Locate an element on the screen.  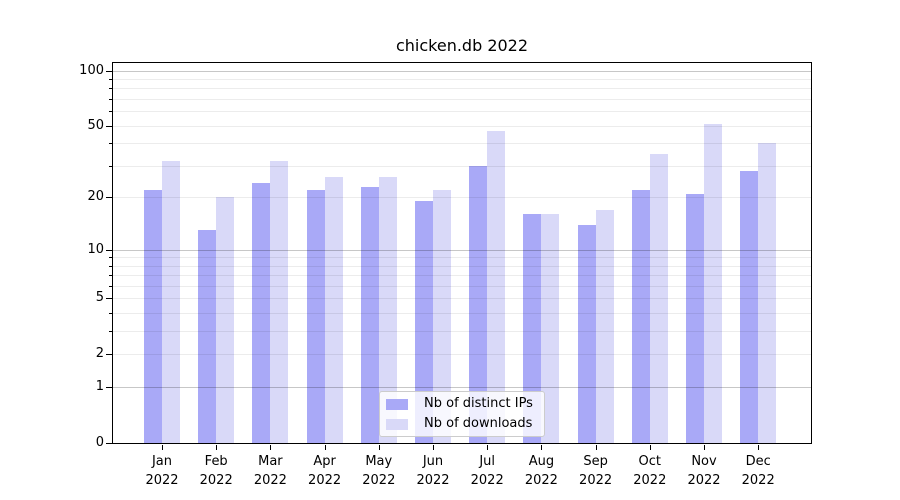
x-tick-month: Sep is located at coordinates (595, 461).